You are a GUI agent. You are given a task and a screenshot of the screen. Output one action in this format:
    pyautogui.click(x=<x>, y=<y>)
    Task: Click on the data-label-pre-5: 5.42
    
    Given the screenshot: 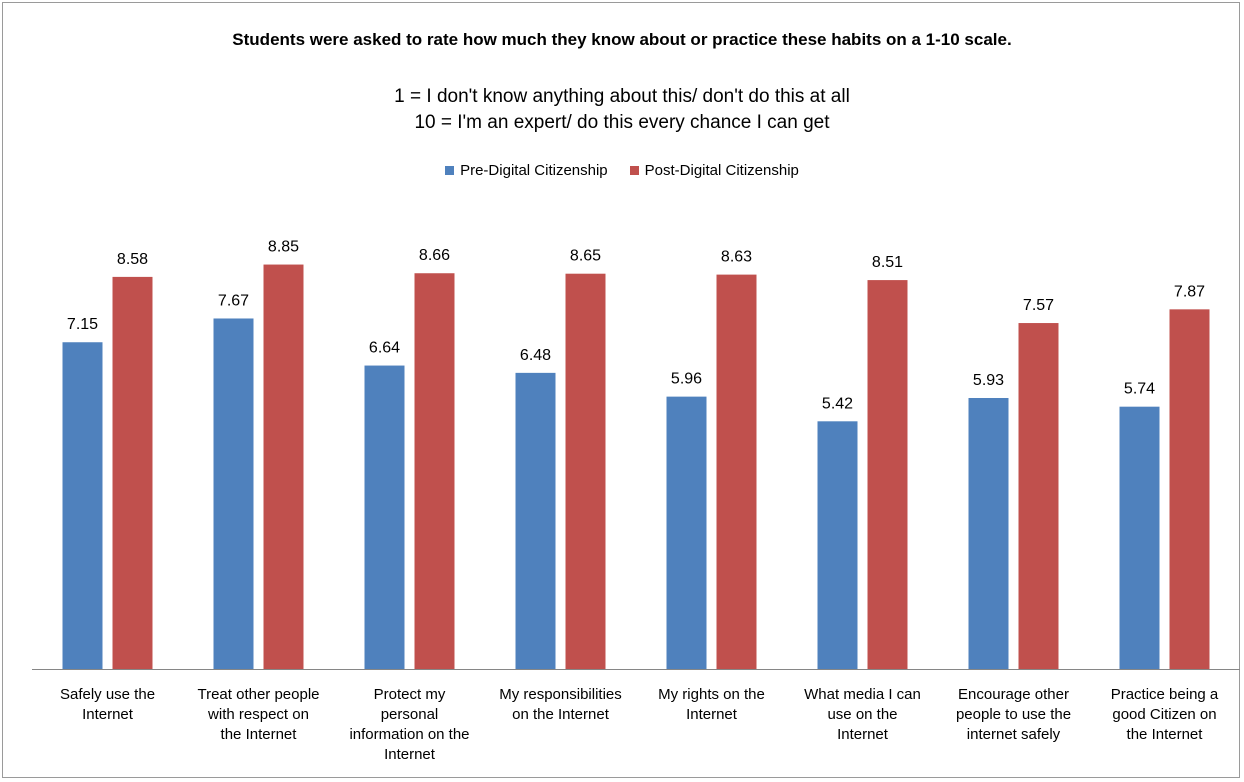 What is the action you would take?
    pyautogui.click(x=837, y=403)
    